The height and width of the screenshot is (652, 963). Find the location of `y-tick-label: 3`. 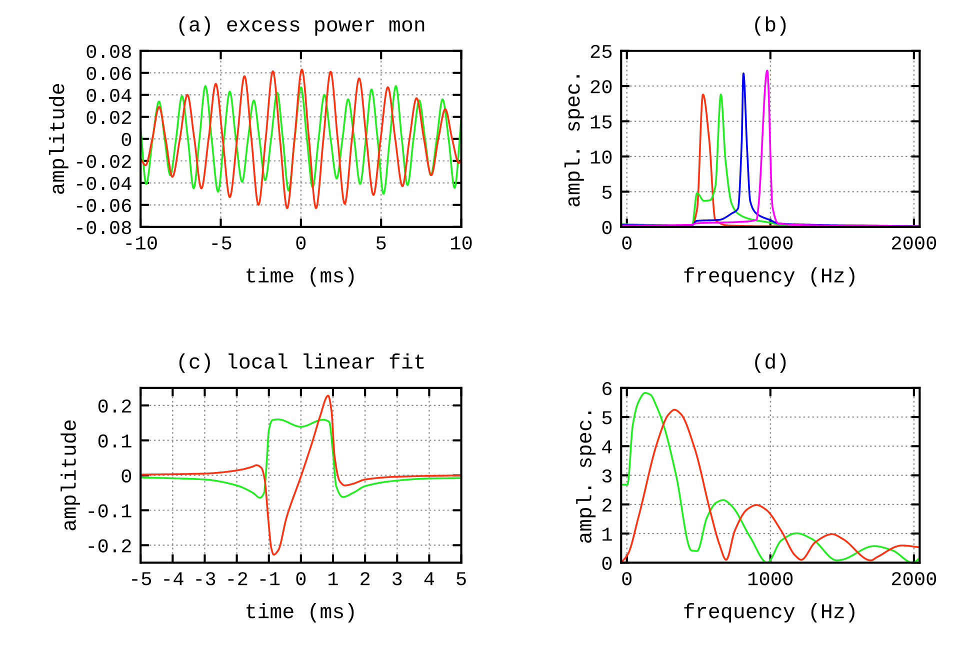

y-tick-label: 3 is located at coordinates (607, 476).